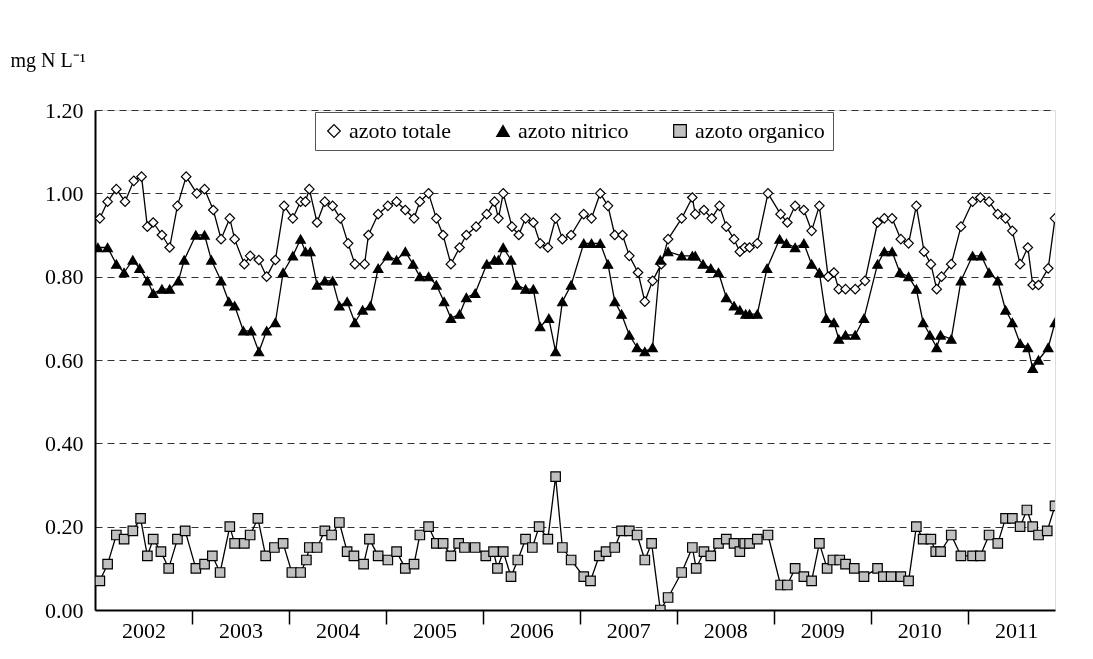  What do you see at coordinates (400, 130) in the screenshot?
I see `legend-label: azoto totale` at bounding box center [400, 130].